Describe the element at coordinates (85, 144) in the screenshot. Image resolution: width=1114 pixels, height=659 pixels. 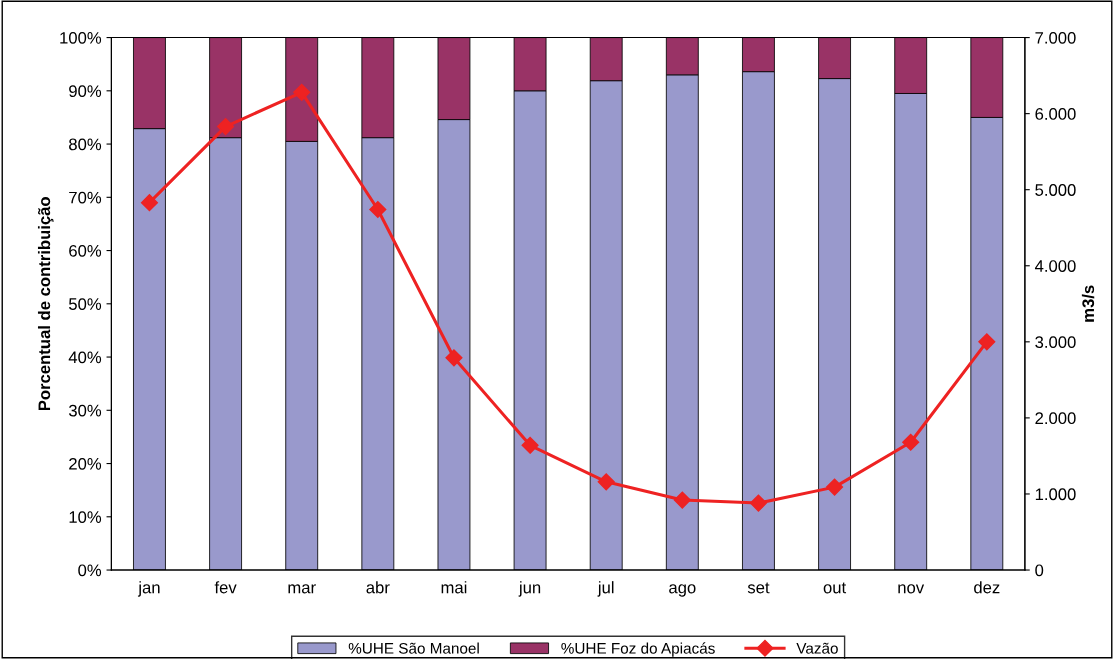
I see `y-tick-label: 80%` at that location.